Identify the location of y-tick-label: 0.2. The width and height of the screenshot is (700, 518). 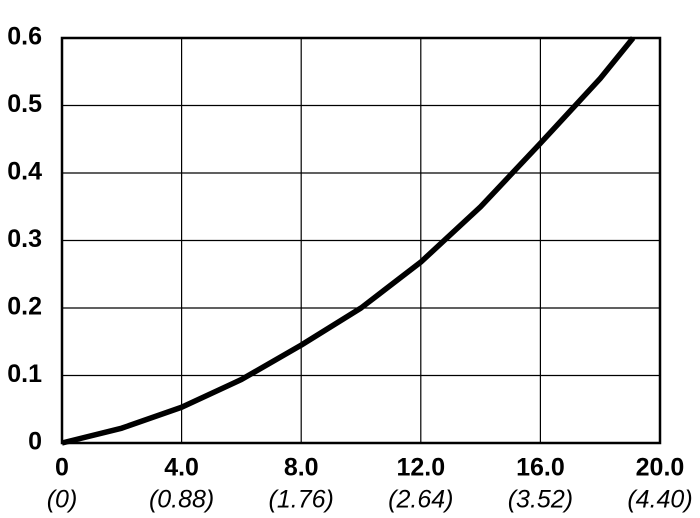
(24, 307).